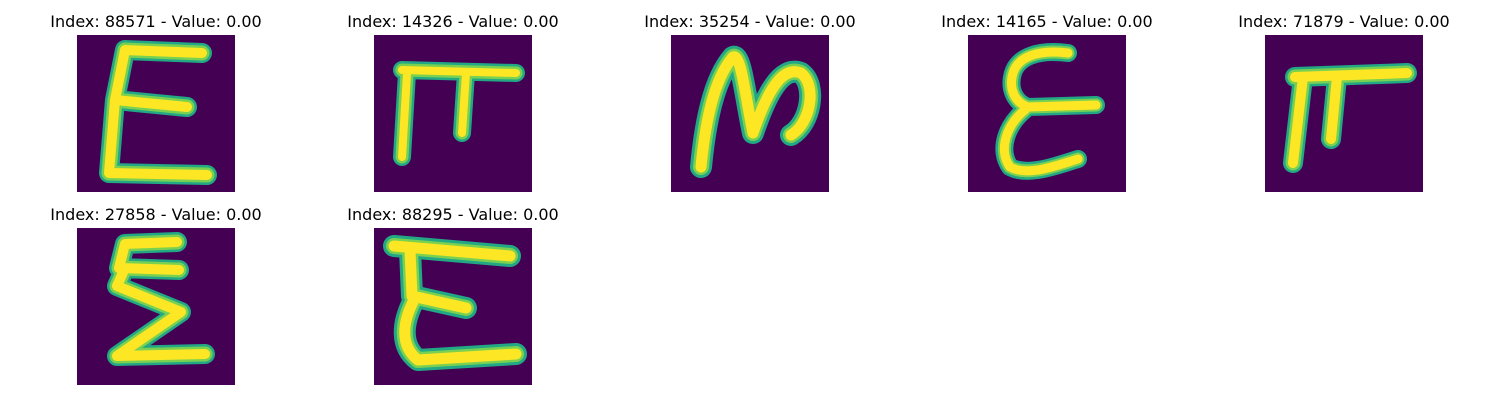  I want to click on sample-title: Index: 27858 - Value: 0.00, so click(156, 214).